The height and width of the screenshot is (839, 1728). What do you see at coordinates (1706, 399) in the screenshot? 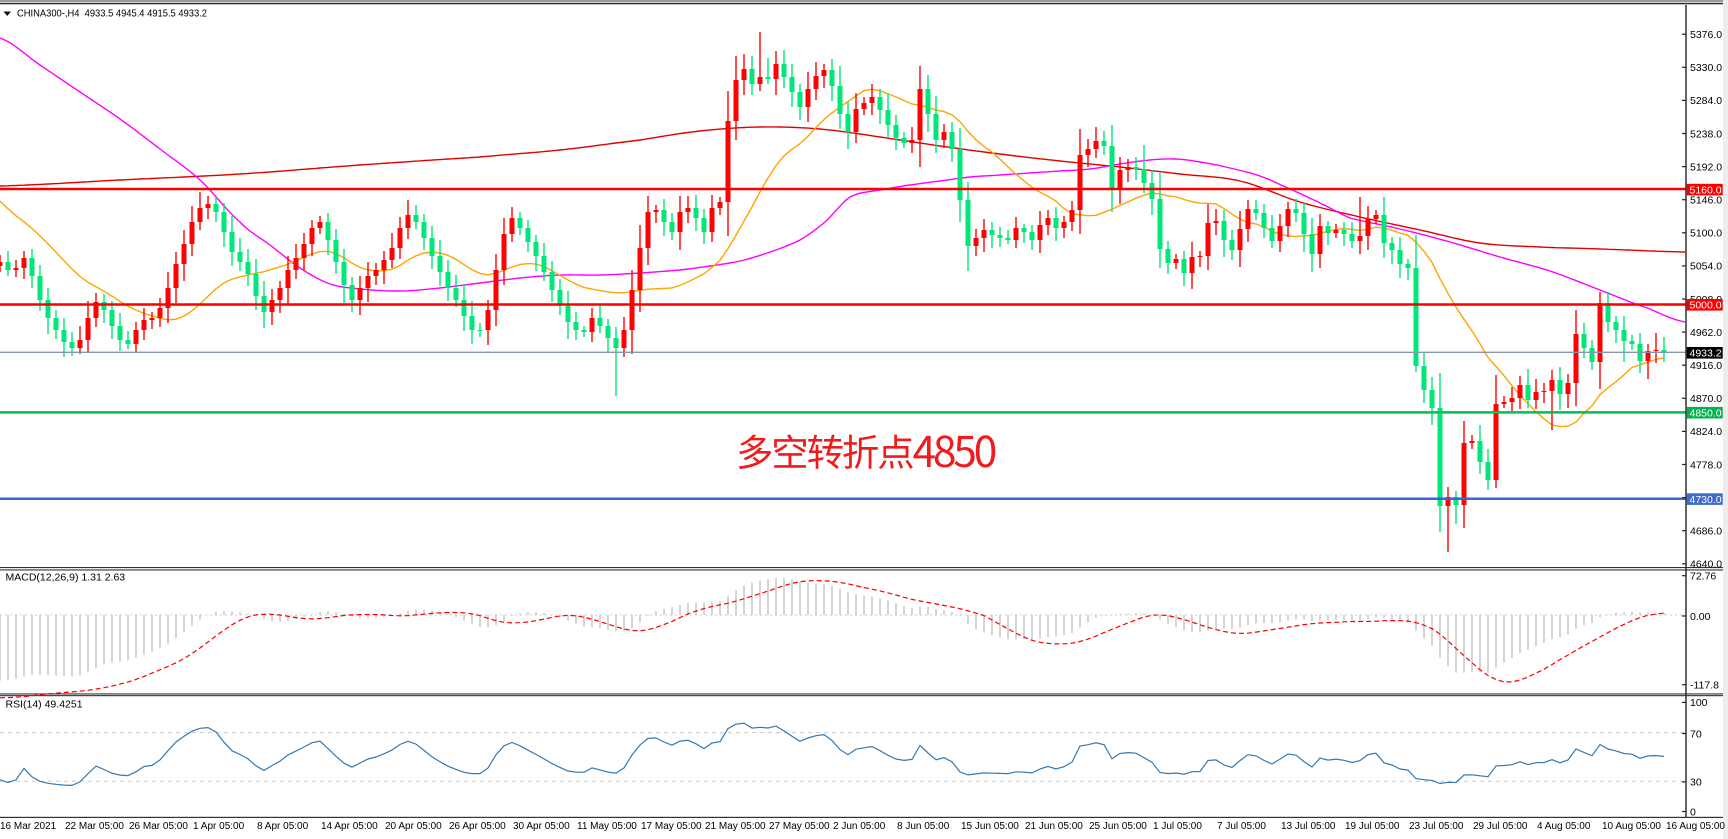
I see `svg-text: 4870.0` at bounding box center [1706, 399].